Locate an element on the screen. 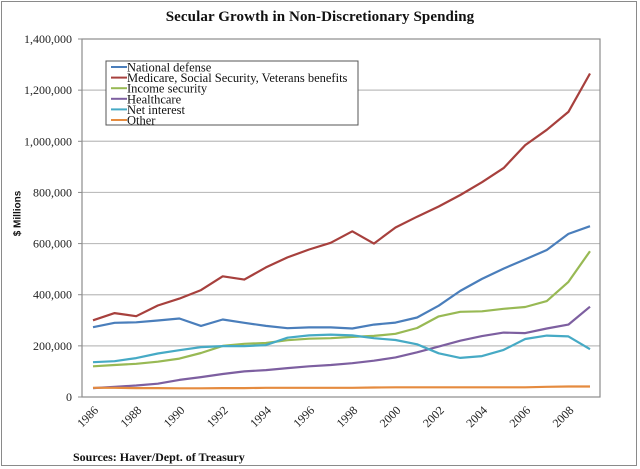 This screenshot has width=640, height=469. y-tick-label: 200,000 is located at coordinates (52, 346).